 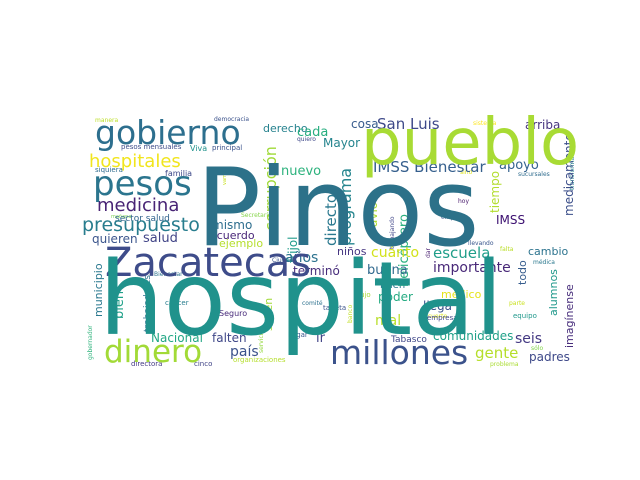 What do you see at coordinates (244, 352) in the screenshot?
I see `word-cloud-word: país` at bounding box center [244, 352].